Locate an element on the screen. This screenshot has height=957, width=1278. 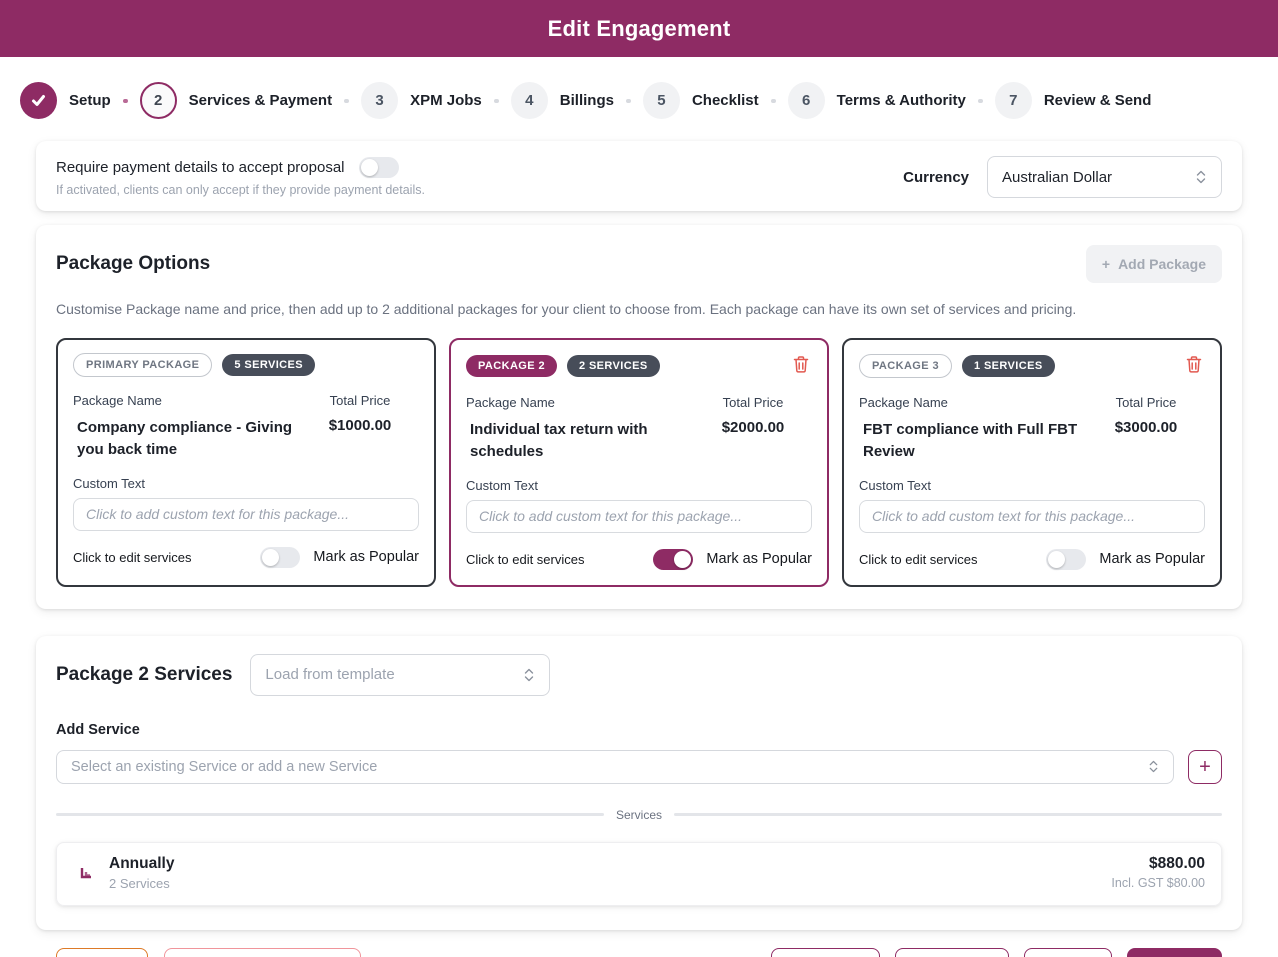
cancel-engagement-button: ✕ Cancel Engagement is located at coordinates (262, 952).